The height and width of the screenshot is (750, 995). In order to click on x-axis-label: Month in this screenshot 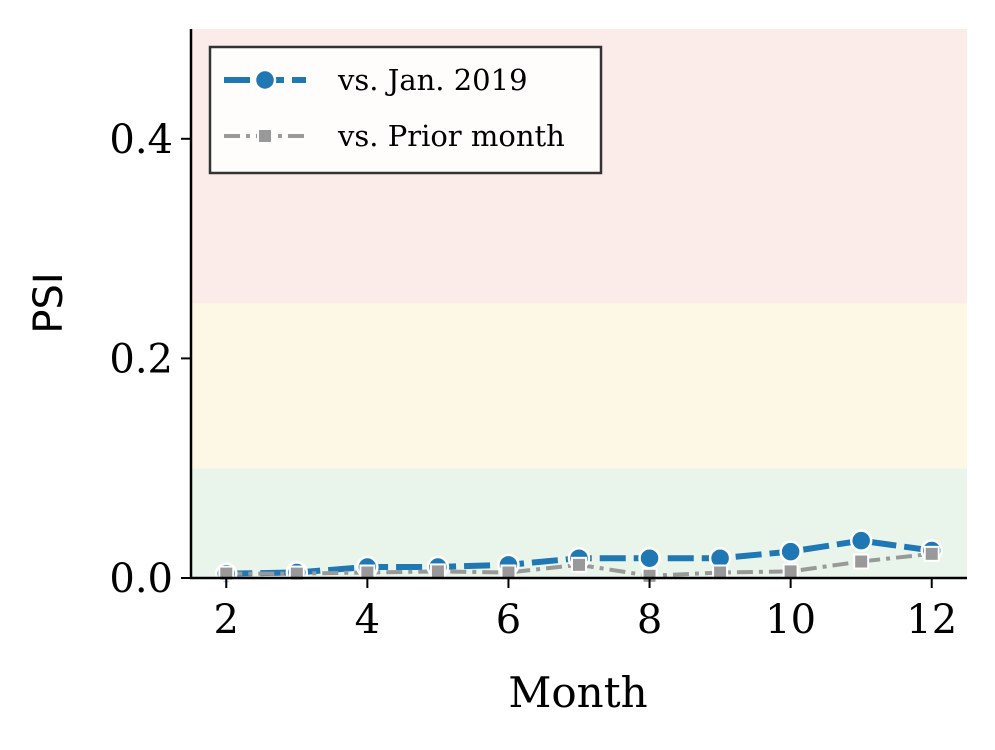, I will do `click(577, 692)`.